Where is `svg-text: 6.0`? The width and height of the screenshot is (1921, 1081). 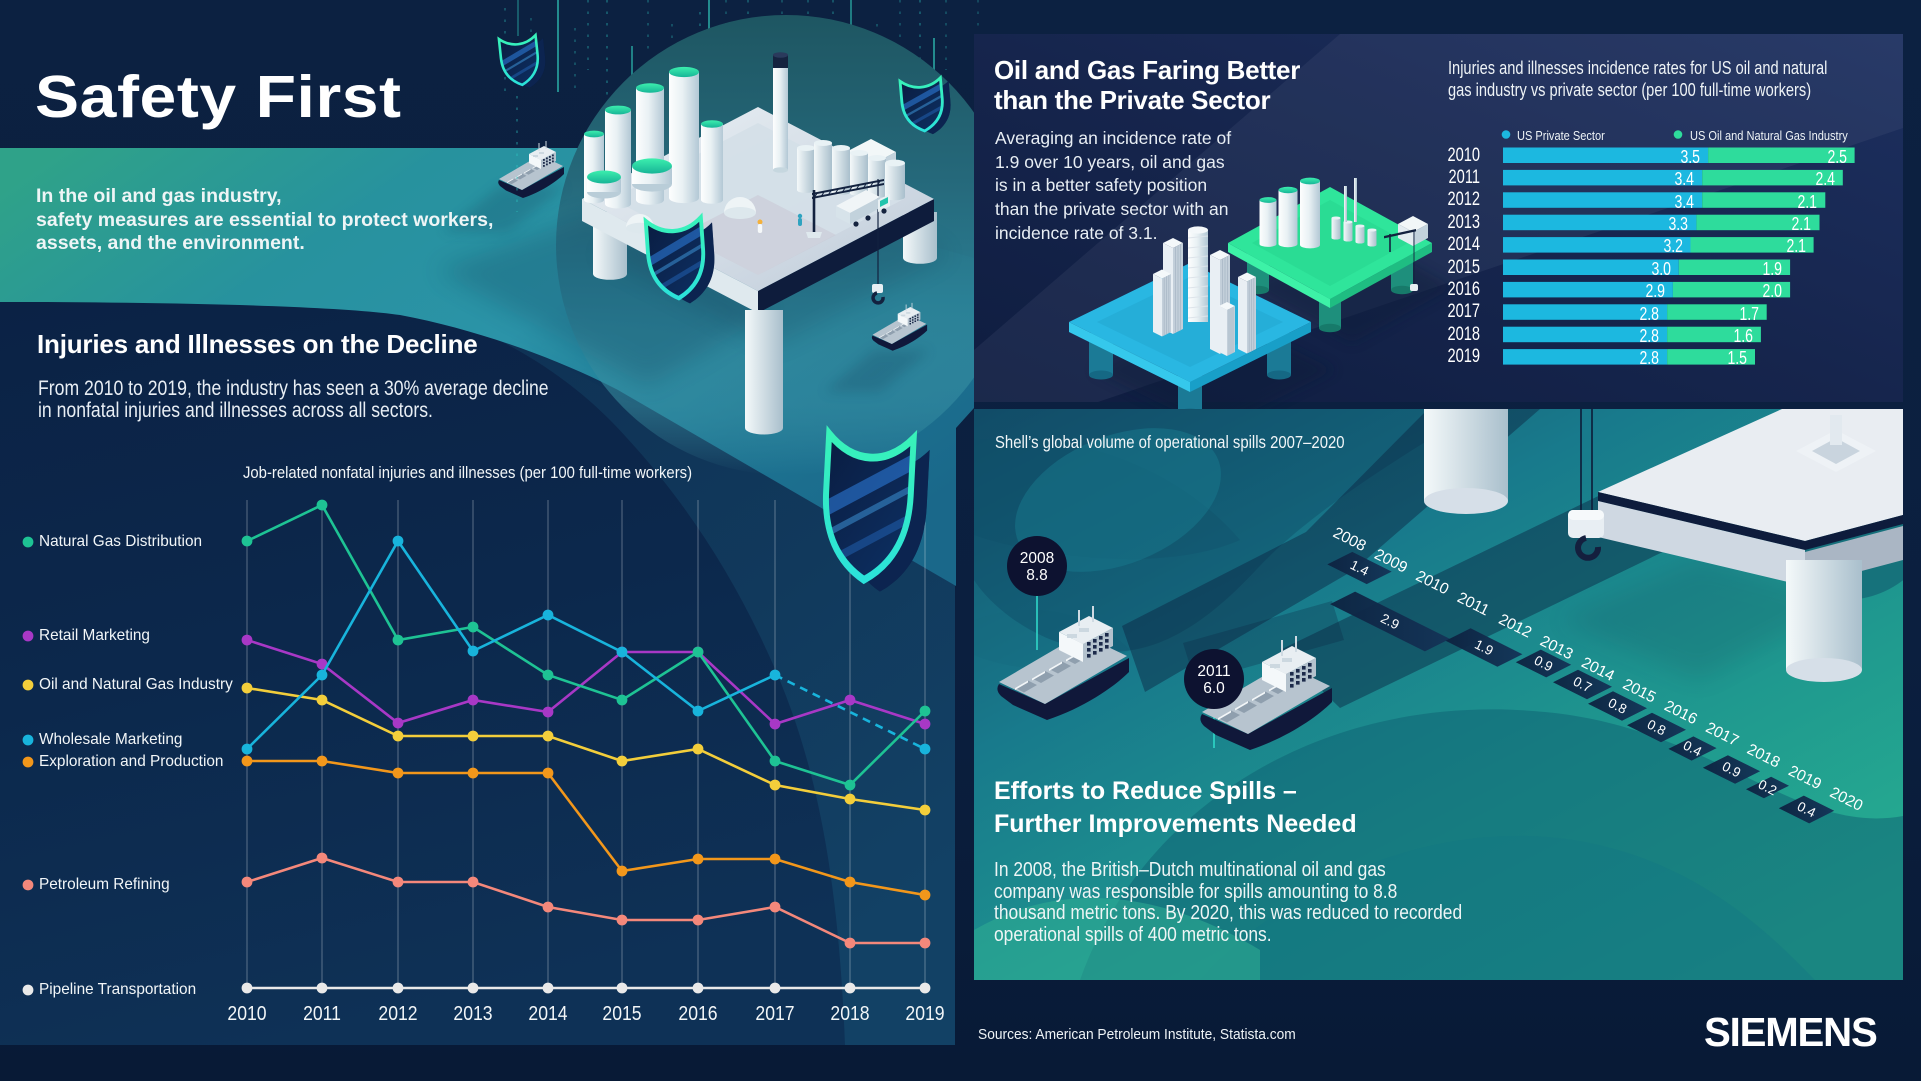
svg-text: 6.0 is located at coordinates (1214, 688).